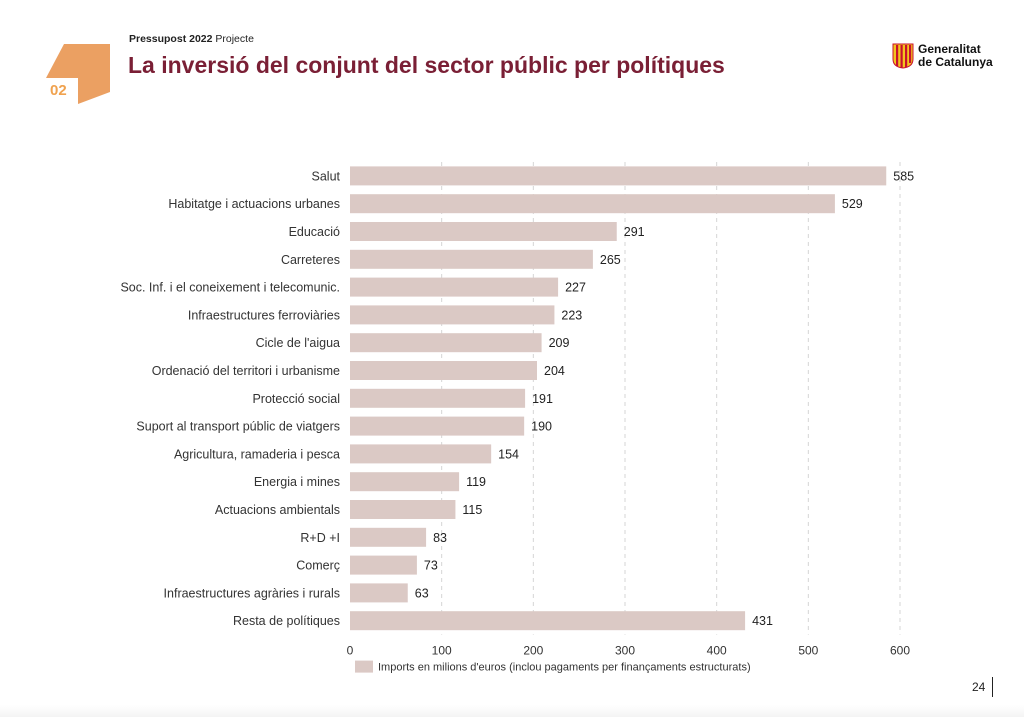  What do you see at coordinates (257, 454) in the screenshot?
I see `category-label: Agricultura, ramaderia i pesca` at bounding box center [257, 454].